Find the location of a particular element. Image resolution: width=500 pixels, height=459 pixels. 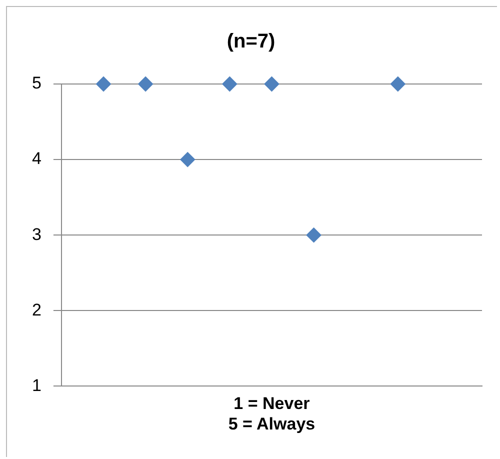

chart-title: (n=7) is located at coordinates (251, 41).